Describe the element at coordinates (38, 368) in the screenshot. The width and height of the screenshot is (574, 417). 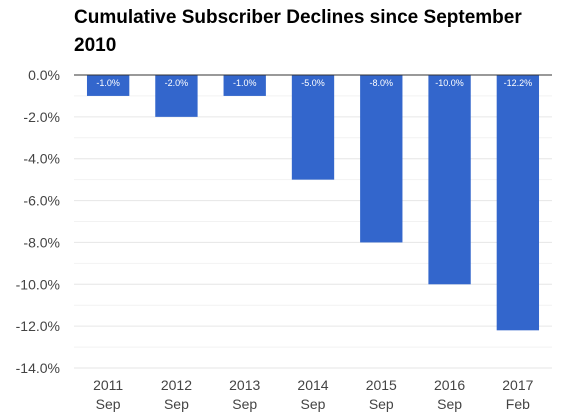
I see `y-tick-label: -14.0%` at that location.